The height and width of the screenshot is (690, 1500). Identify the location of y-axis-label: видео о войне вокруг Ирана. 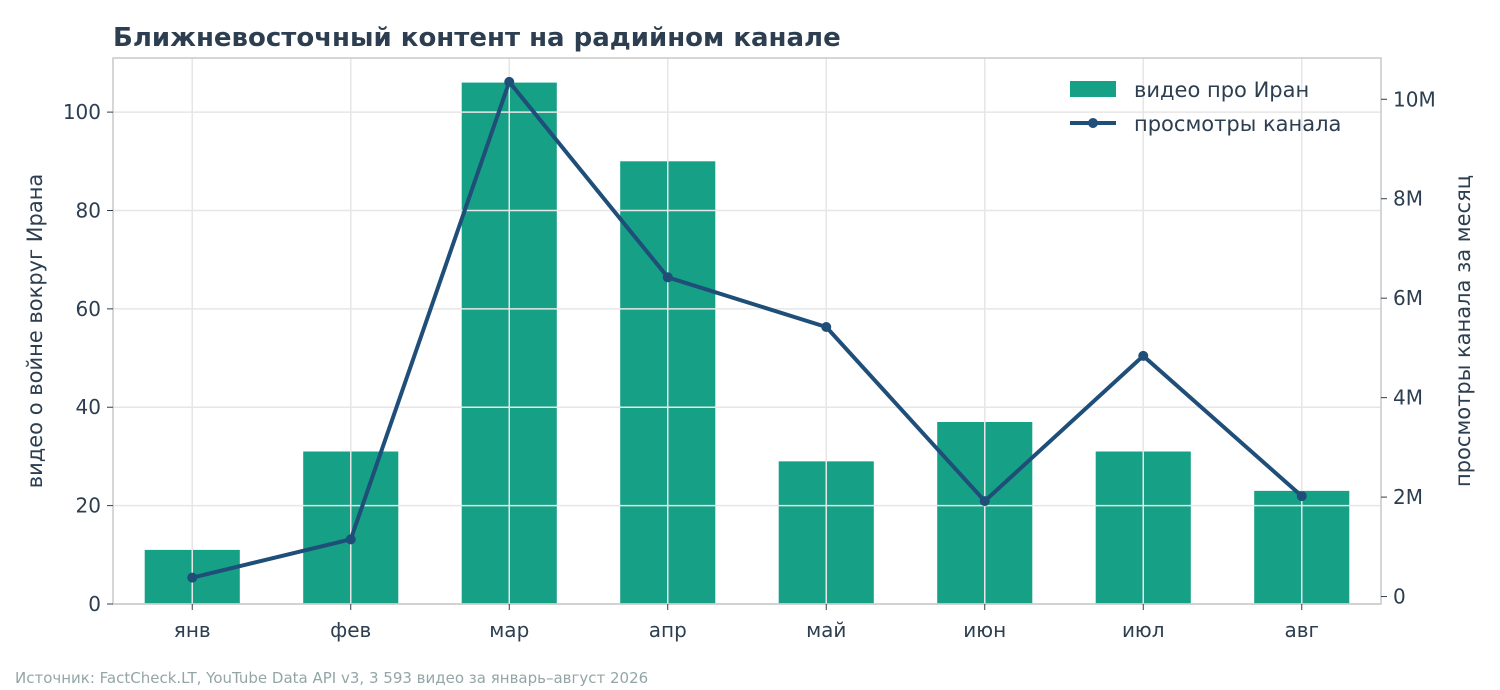
(35, 331).